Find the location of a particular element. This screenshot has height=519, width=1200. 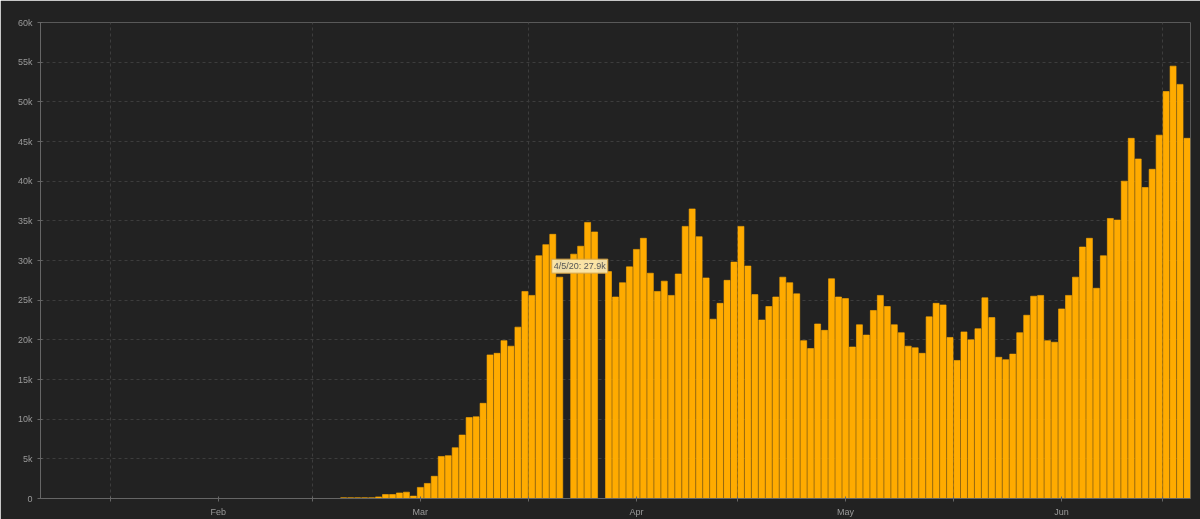

x-tick-label: Feb is located at coordinates (218, 511).